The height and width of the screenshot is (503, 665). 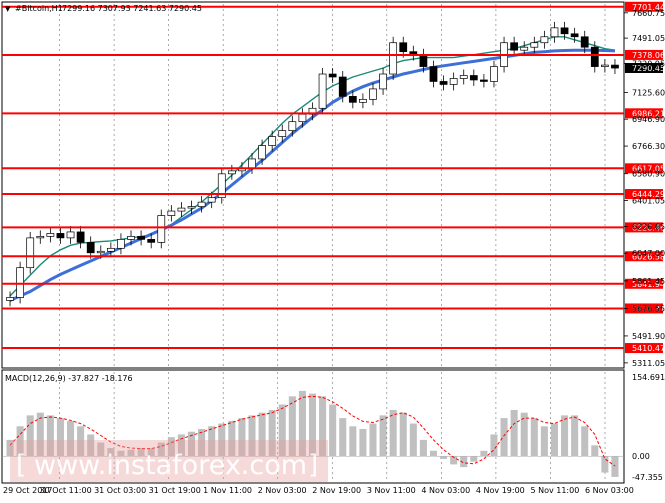 I want to click on x-tick-label: 4 Nov 03:00, so click(x=445, y=490).